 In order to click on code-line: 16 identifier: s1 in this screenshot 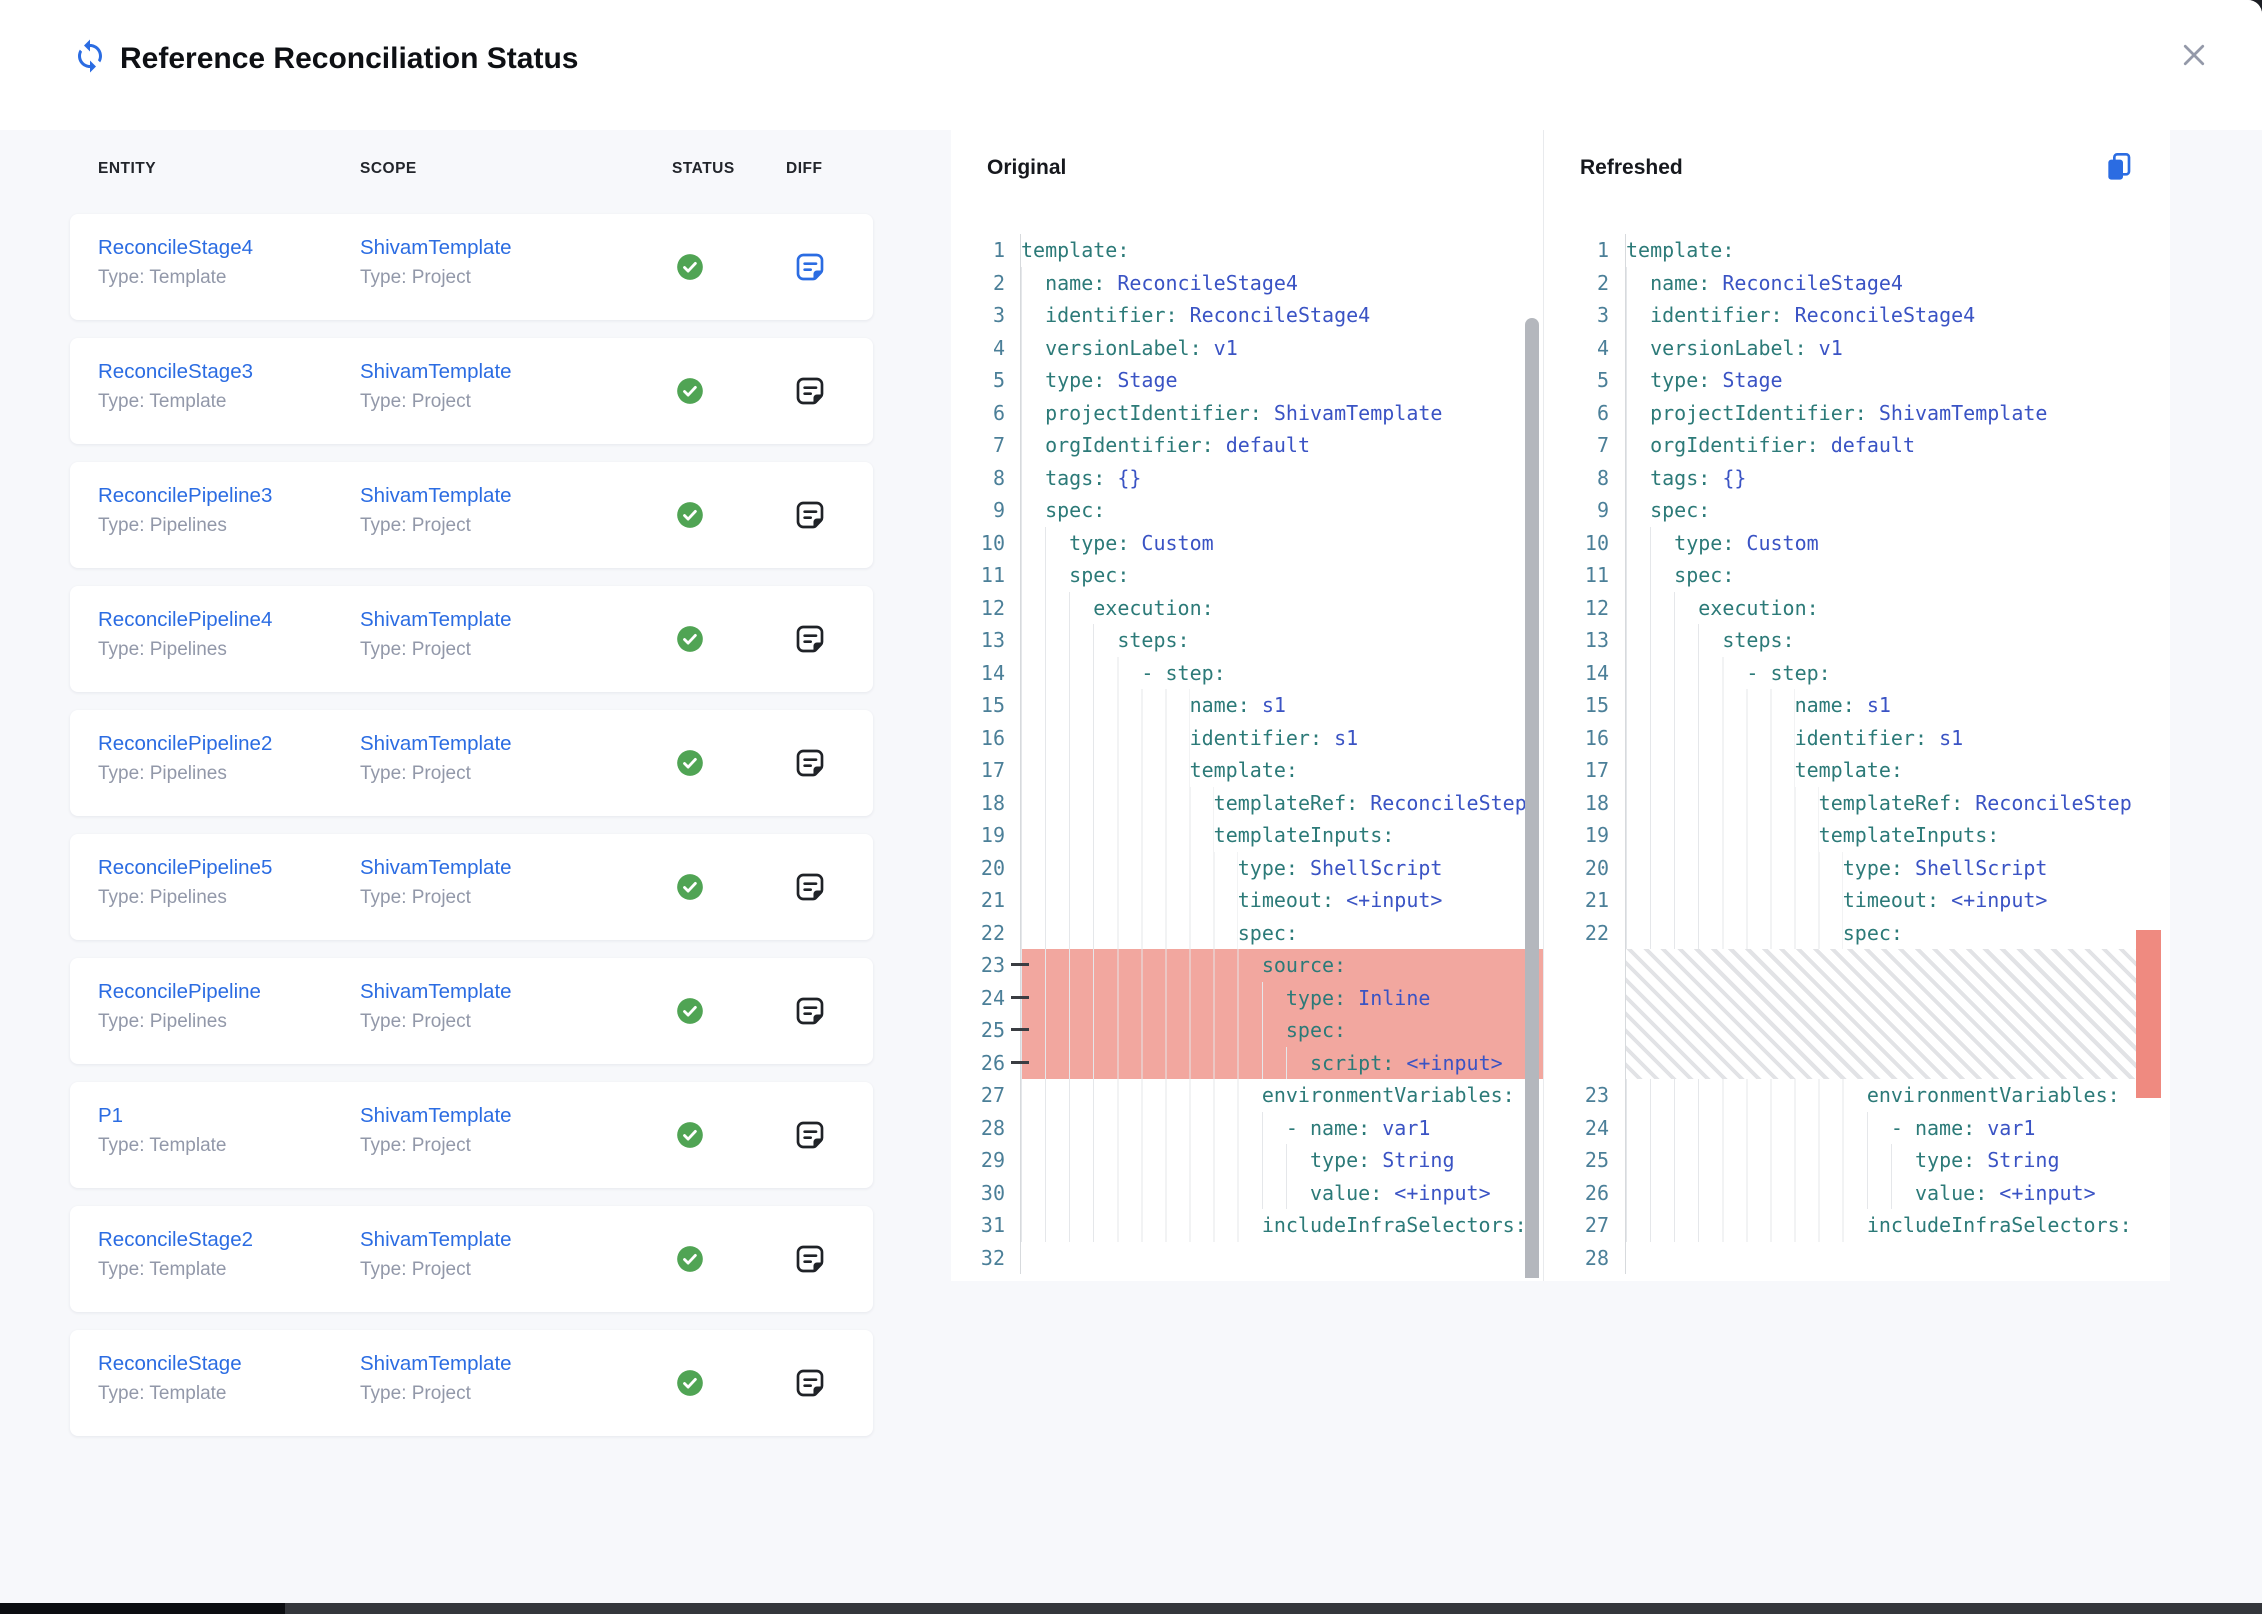, I will do `click(1848, 737)`.